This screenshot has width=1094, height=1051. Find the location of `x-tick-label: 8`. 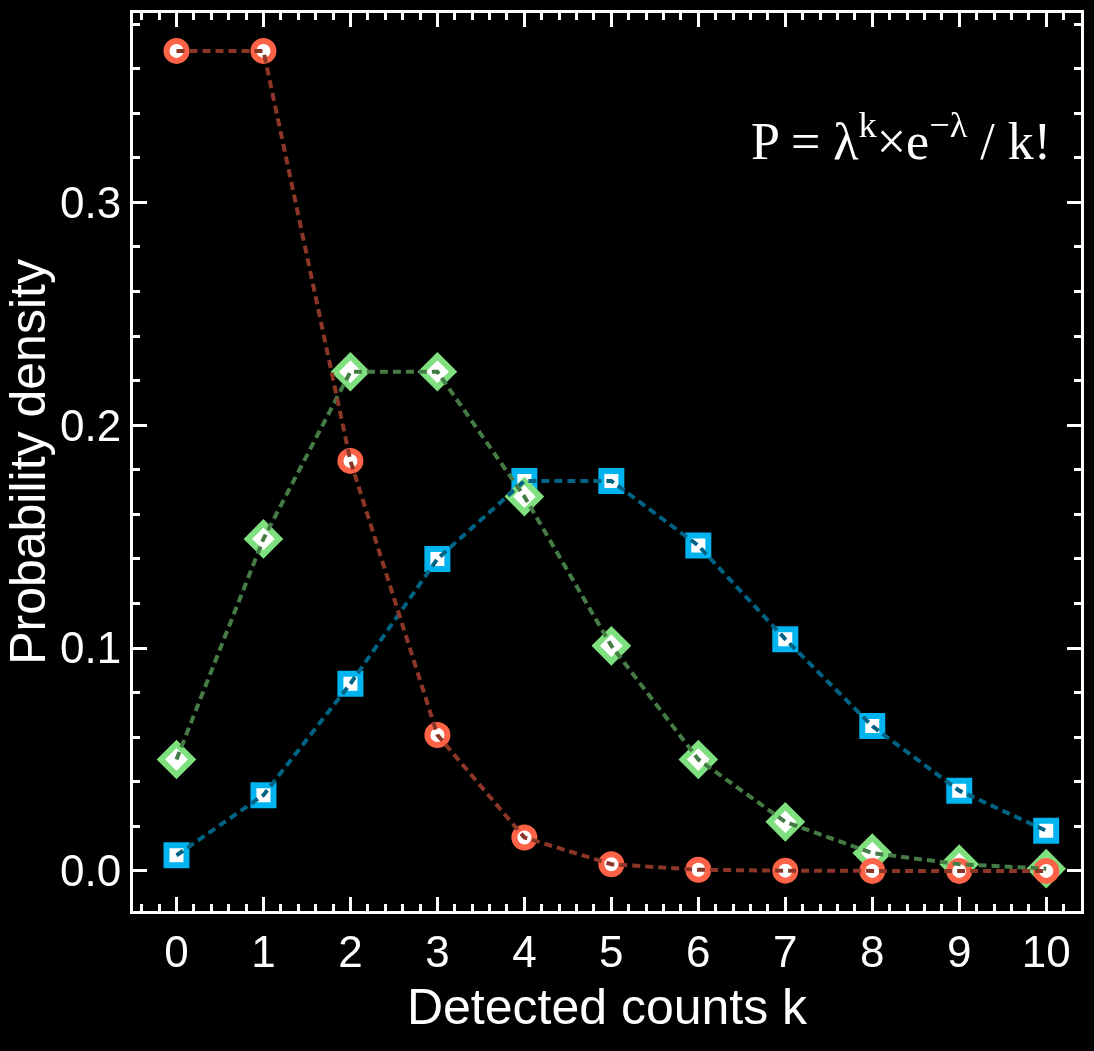

x-tick-label: 8 is located at coordinates (872, 951).